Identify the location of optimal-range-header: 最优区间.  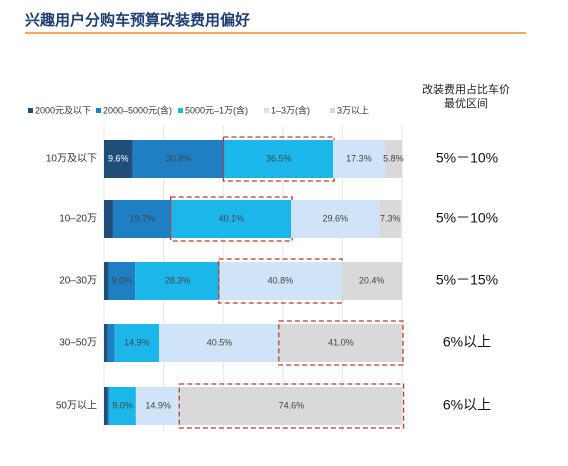
(466, 103).